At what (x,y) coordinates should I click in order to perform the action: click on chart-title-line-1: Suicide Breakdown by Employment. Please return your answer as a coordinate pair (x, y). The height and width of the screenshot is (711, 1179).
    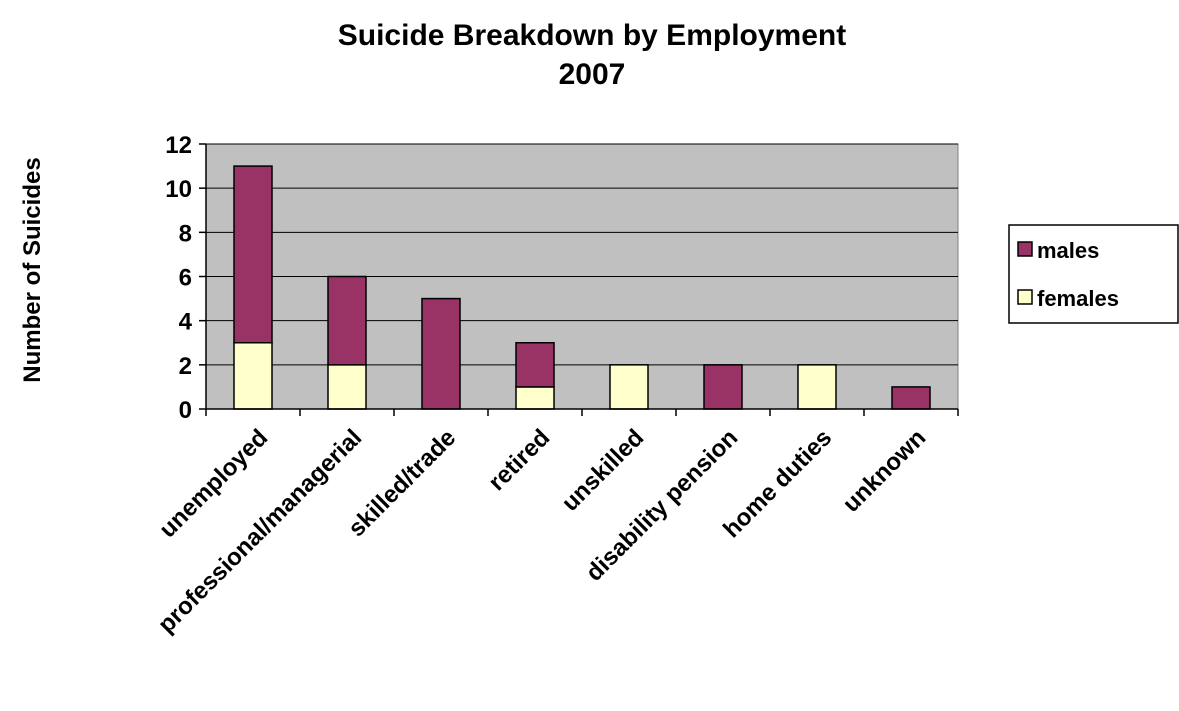
    Looking at the image, I should click on (592, 35).